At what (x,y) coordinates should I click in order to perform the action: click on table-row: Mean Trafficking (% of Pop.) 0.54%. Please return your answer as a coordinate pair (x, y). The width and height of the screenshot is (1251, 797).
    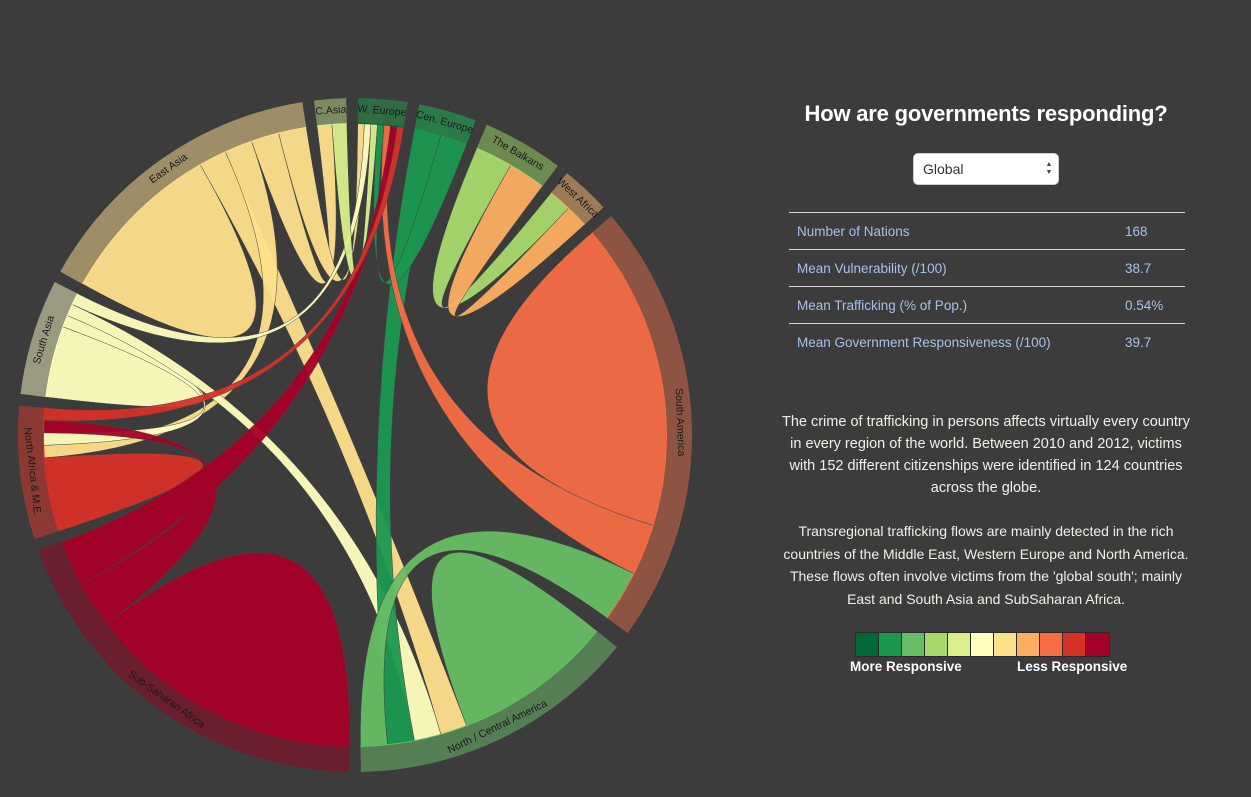
    Looking at the image, I should click on (987, 305).